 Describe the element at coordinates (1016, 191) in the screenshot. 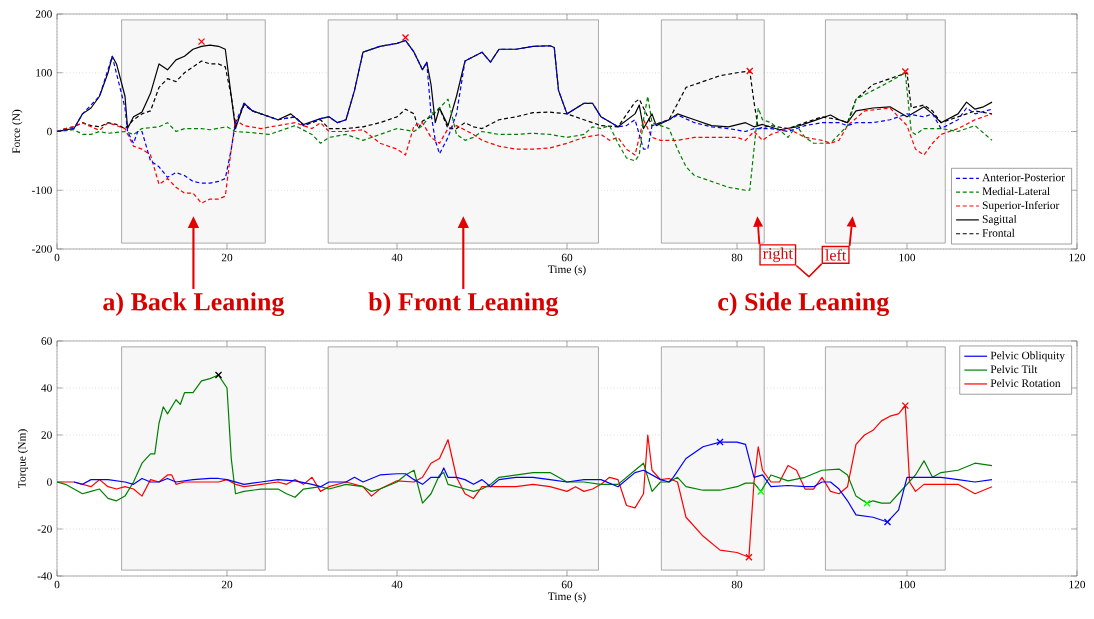

I see `legend-label: Medial-Lateral` at that location.